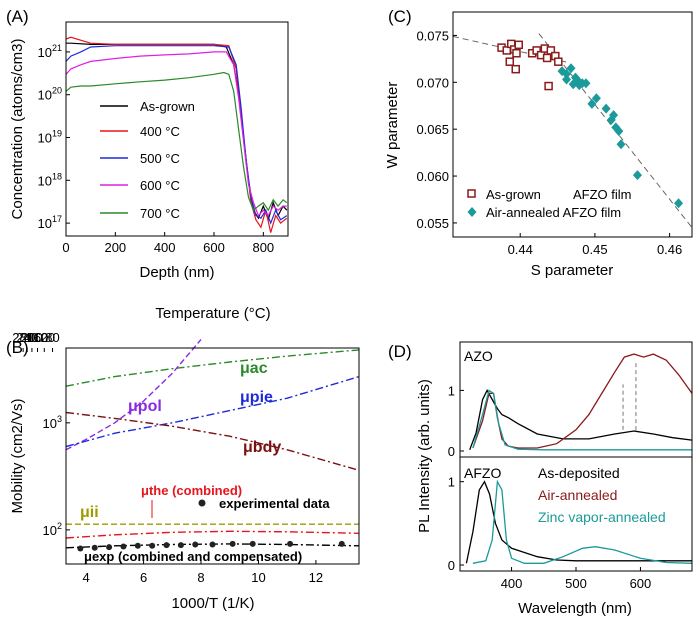  I want to click on panel-b-legend-dot, so click(202, 503).